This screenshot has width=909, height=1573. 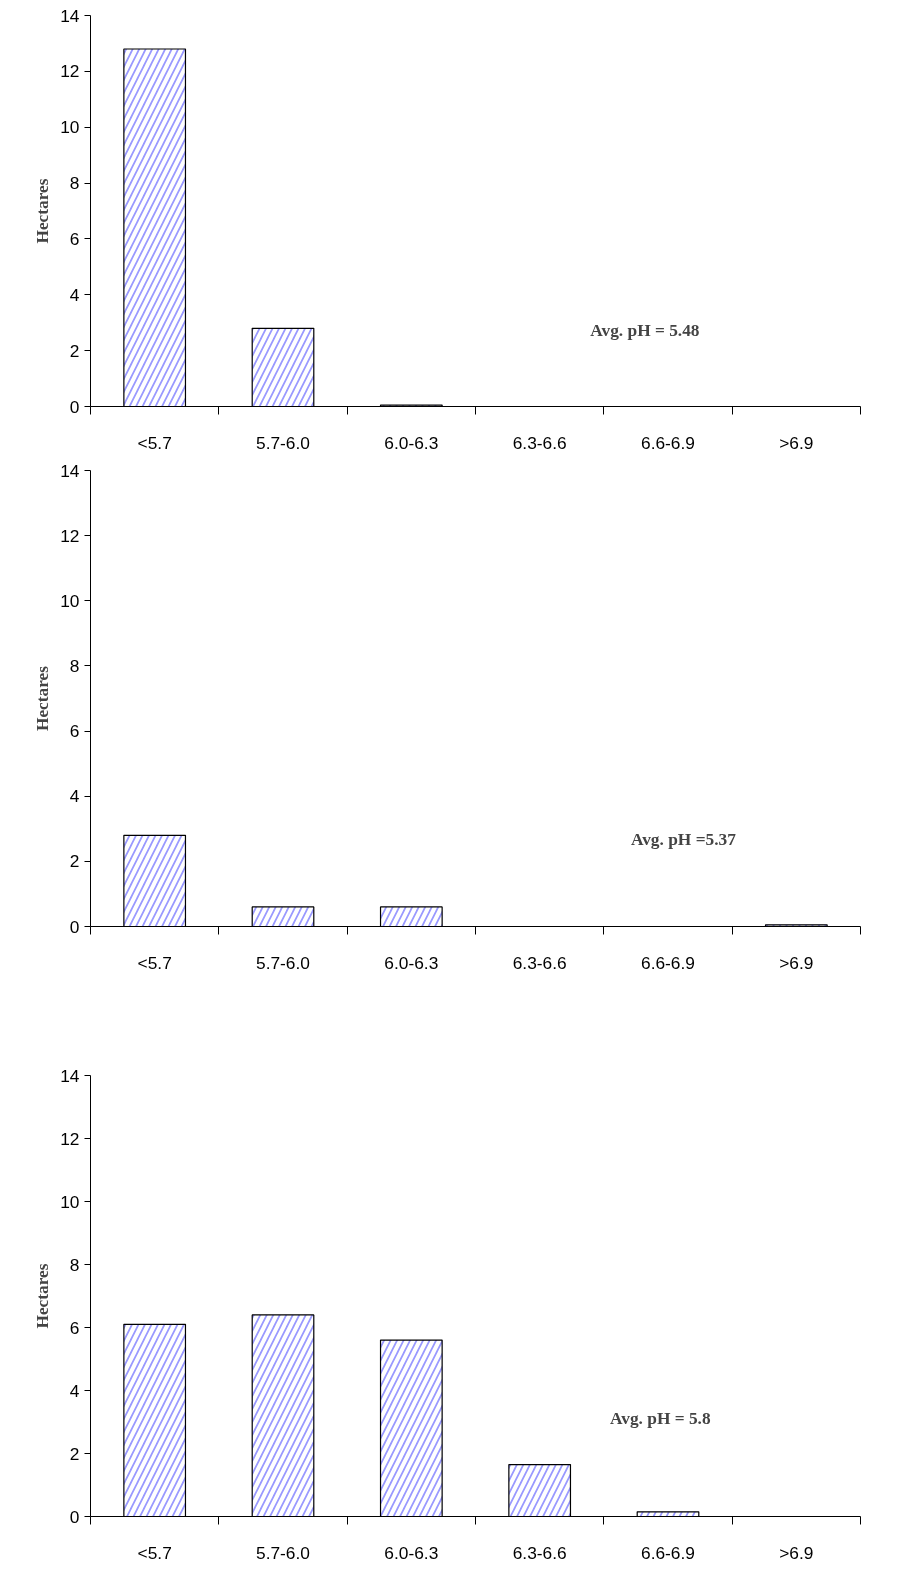 What do you see at coordinates (645, 331) in the screenshot?
I see `annotation: Avg. pH = 5.48` at bounding box center [645, 331].